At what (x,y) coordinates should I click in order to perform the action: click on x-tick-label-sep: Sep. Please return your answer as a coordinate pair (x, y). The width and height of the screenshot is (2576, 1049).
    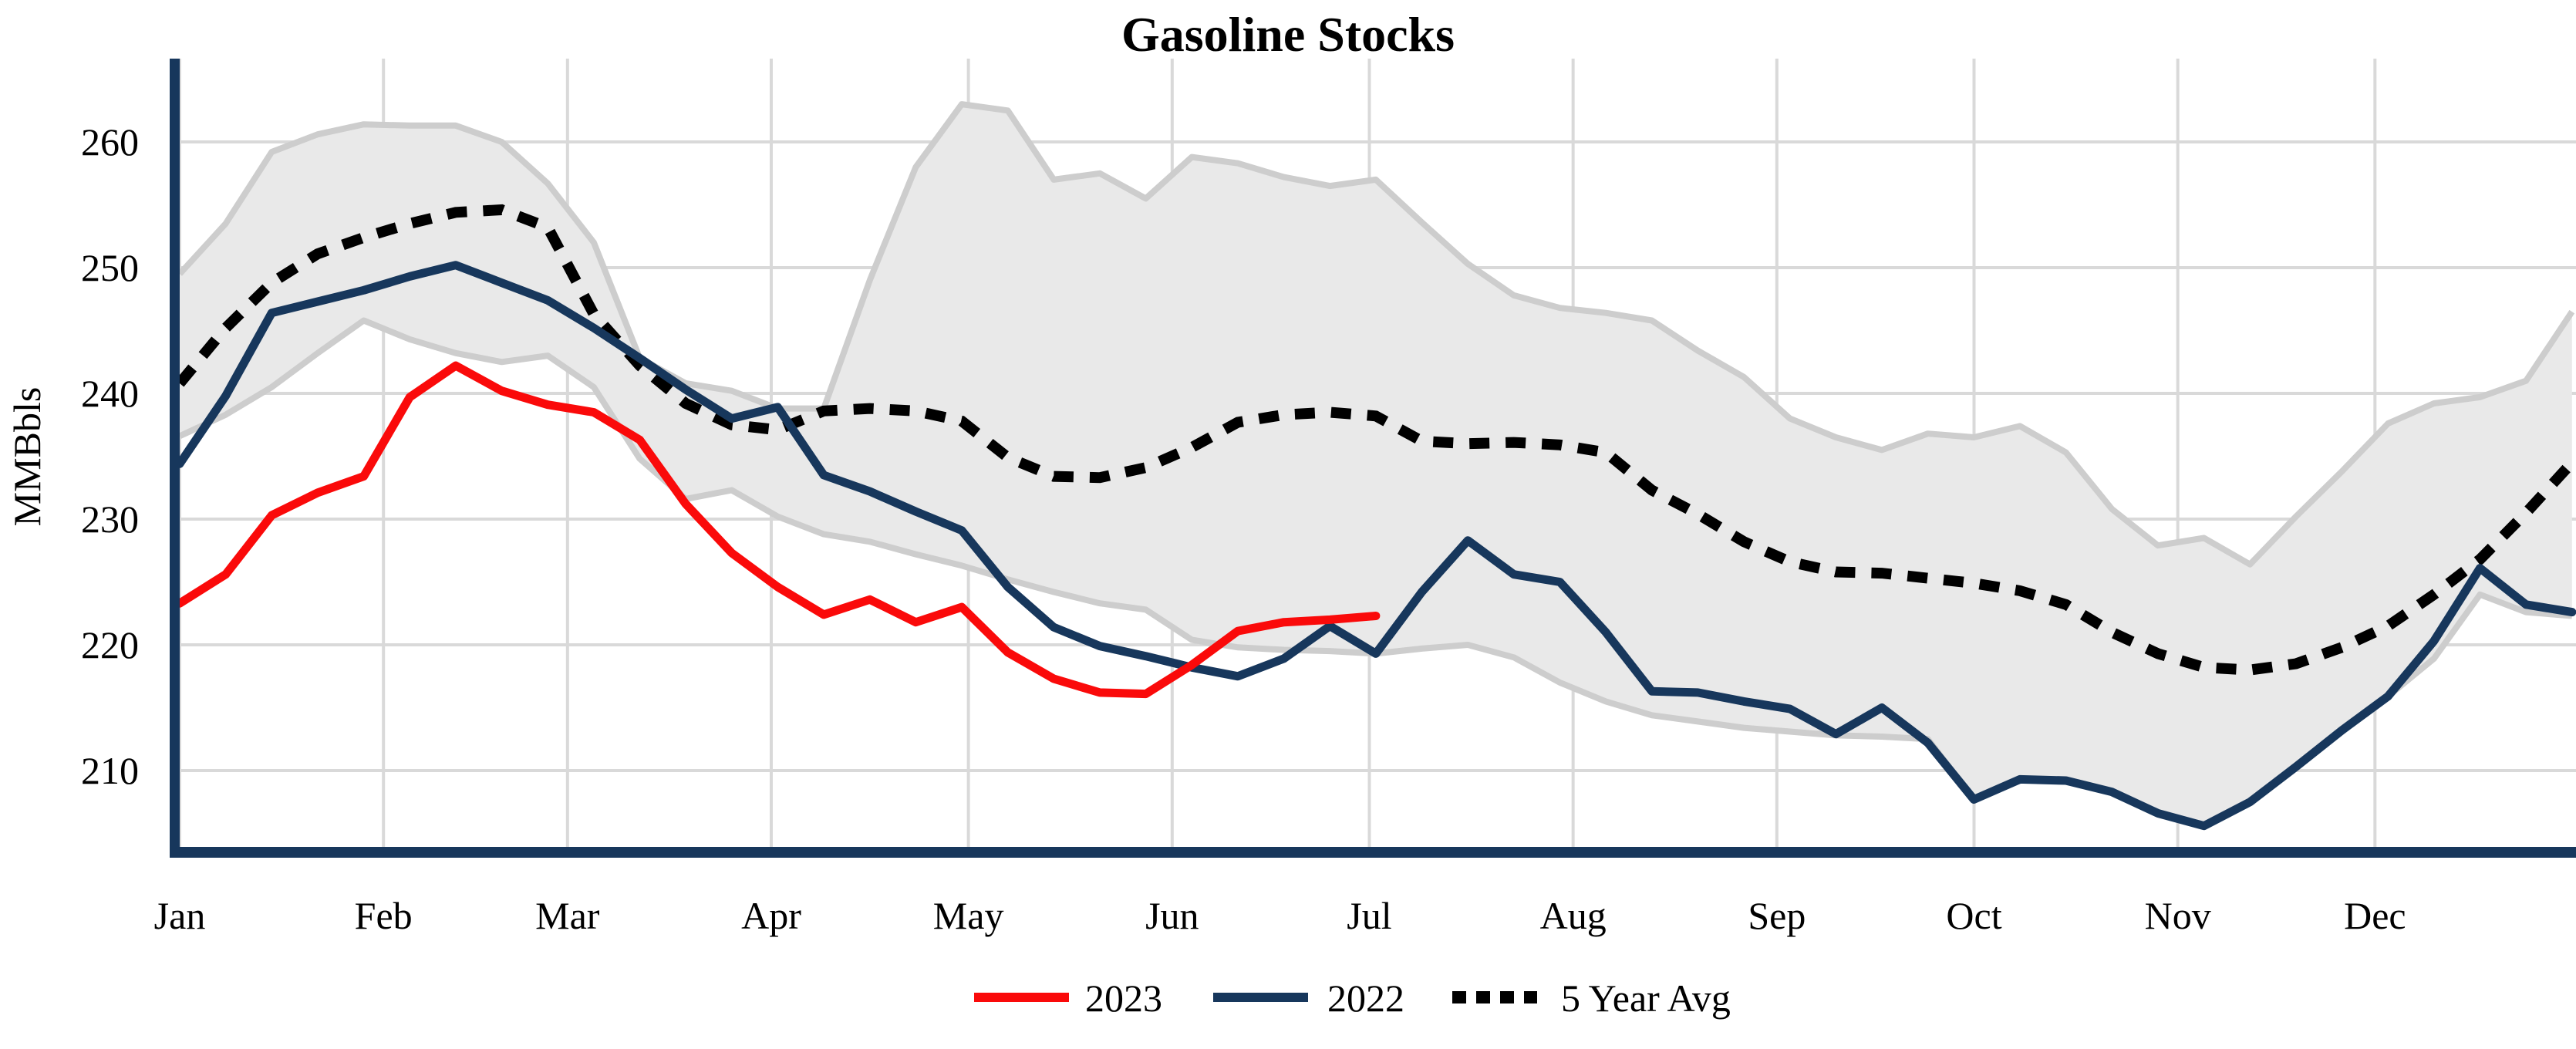
    Looking at the image, I should click on (1777, 915).